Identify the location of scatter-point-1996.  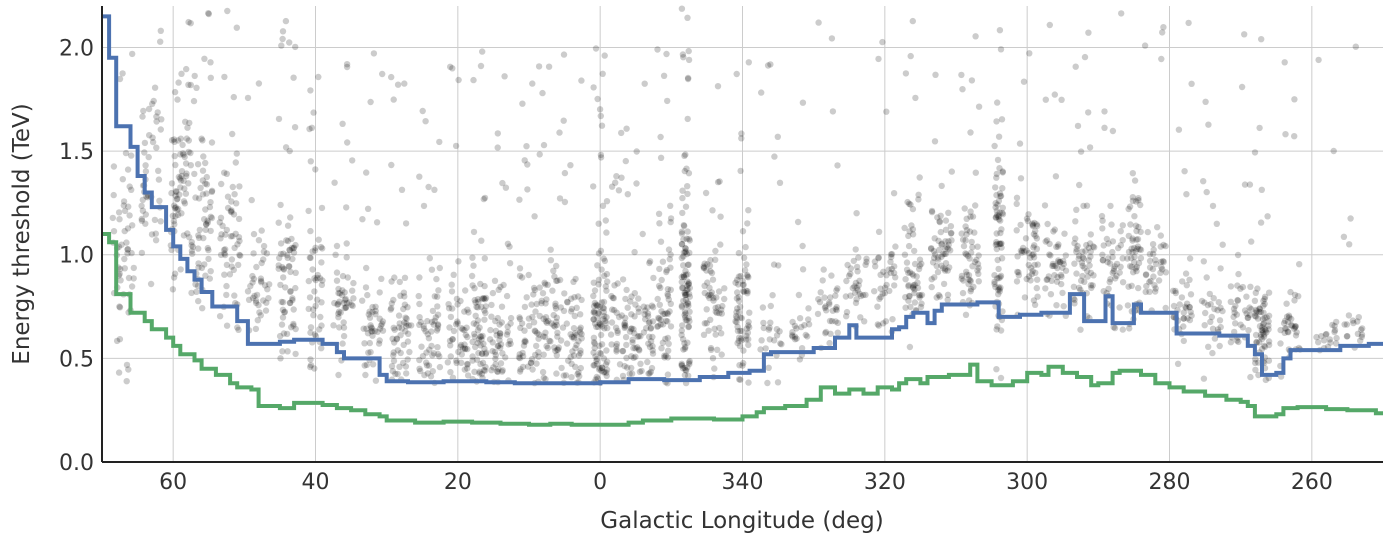
(1033, 254).